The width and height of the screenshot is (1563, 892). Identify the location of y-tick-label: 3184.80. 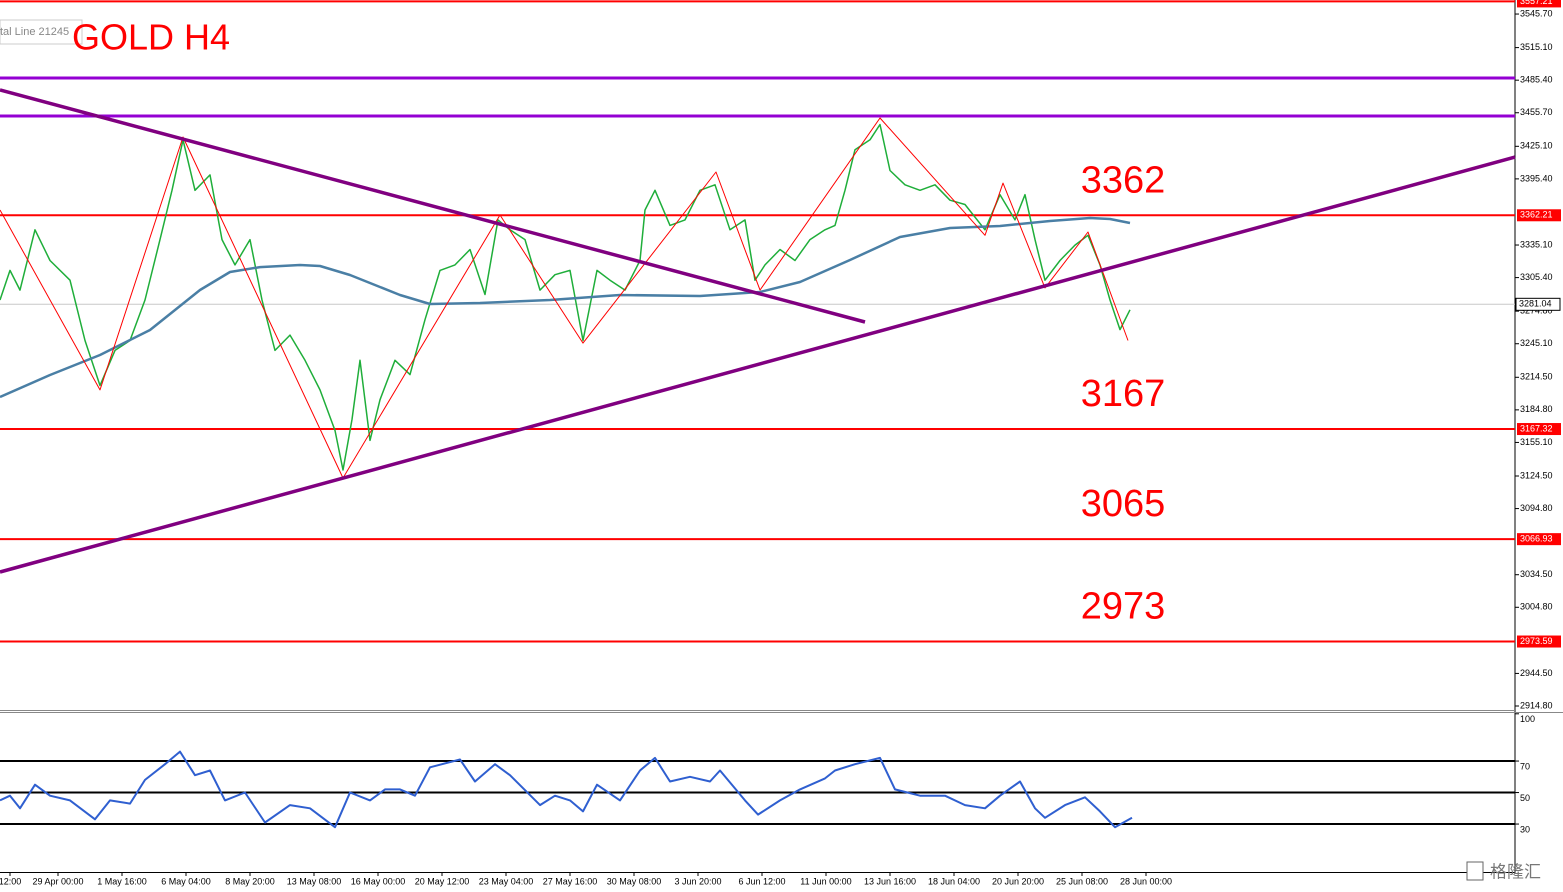
(1536, 409).